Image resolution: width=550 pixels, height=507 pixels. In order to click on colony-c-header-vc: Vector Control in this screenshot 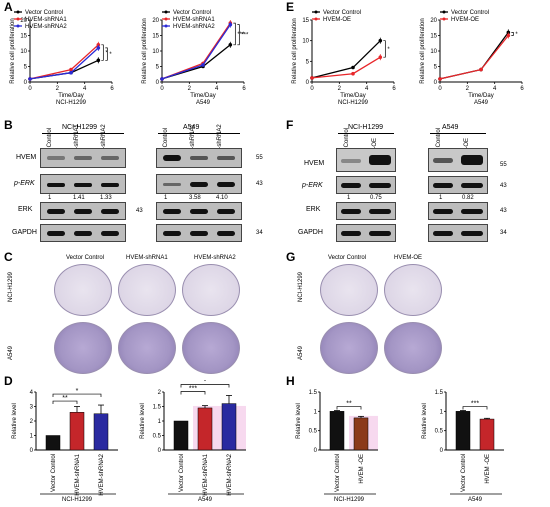, I will do `click(85, 258)`.